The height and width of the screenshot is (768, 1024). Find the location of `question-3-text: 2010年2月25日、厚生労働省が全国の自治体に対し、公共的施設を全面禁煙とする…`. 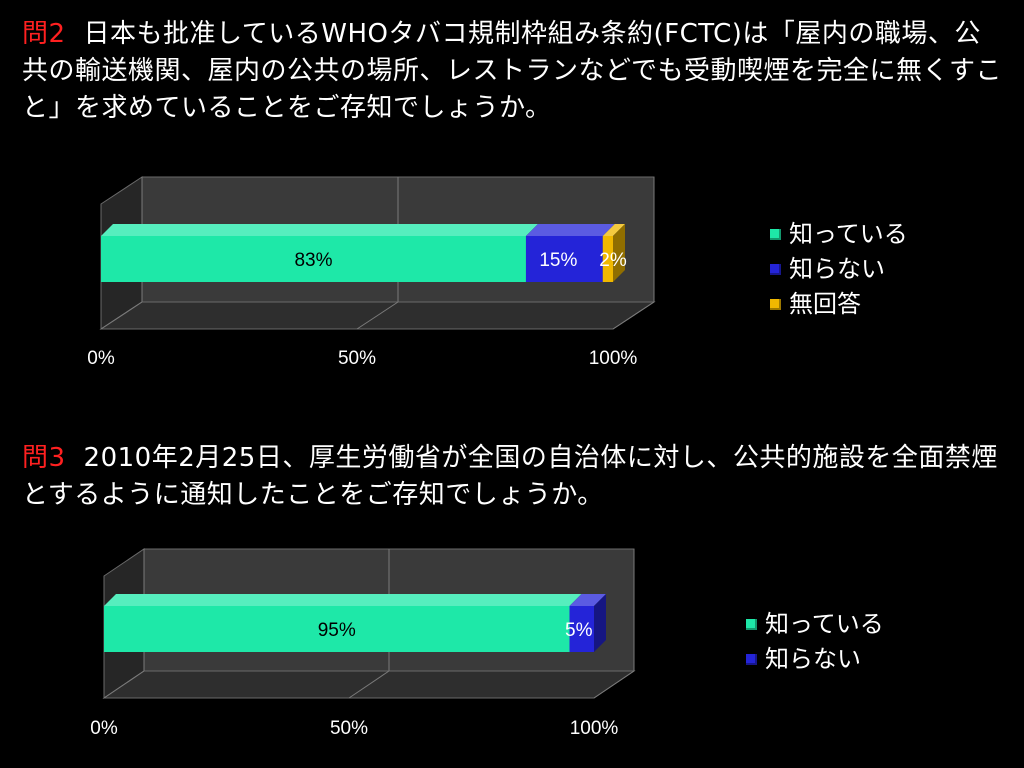

question-3-text: 2010年2月25日、厚生労働省が全国の自治体に対し、公共的施設を全面禁煙とする… is located at coordinates (510, 476).